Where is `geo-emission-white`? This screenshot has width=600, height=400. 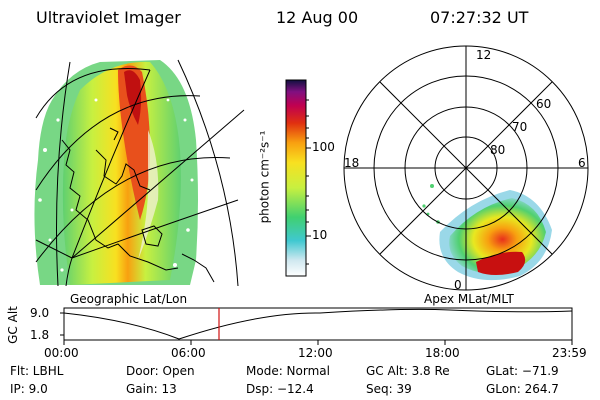 geo-emission-white is located at coordinates (148, 195).